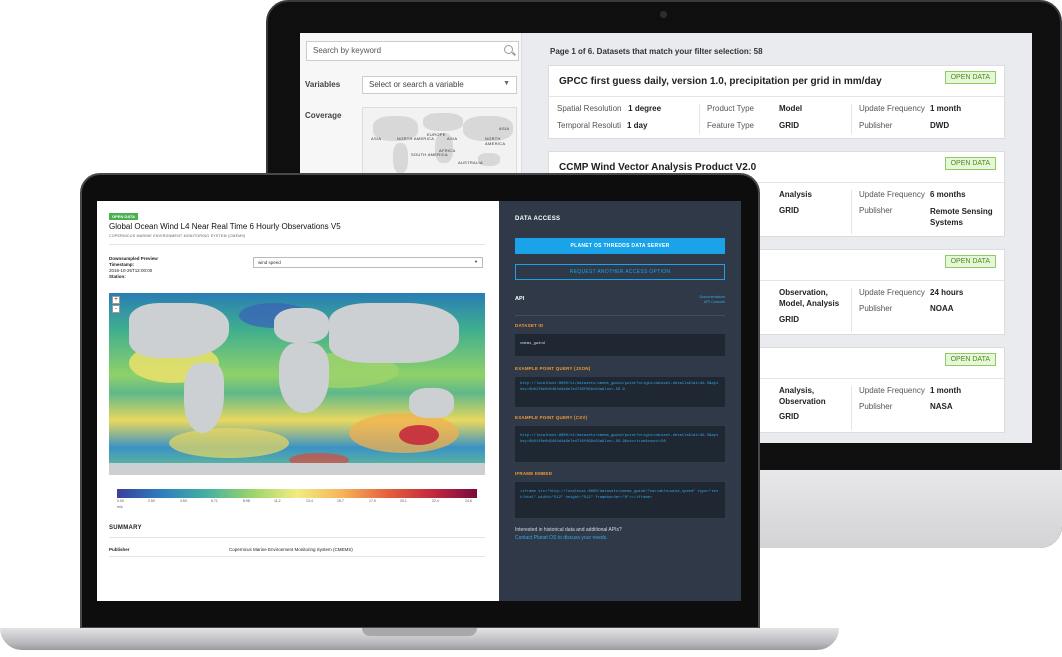 The height and width of the screenshot is (657, 1062). I want to click on legend-tick: 15.7, so click(340, 501).